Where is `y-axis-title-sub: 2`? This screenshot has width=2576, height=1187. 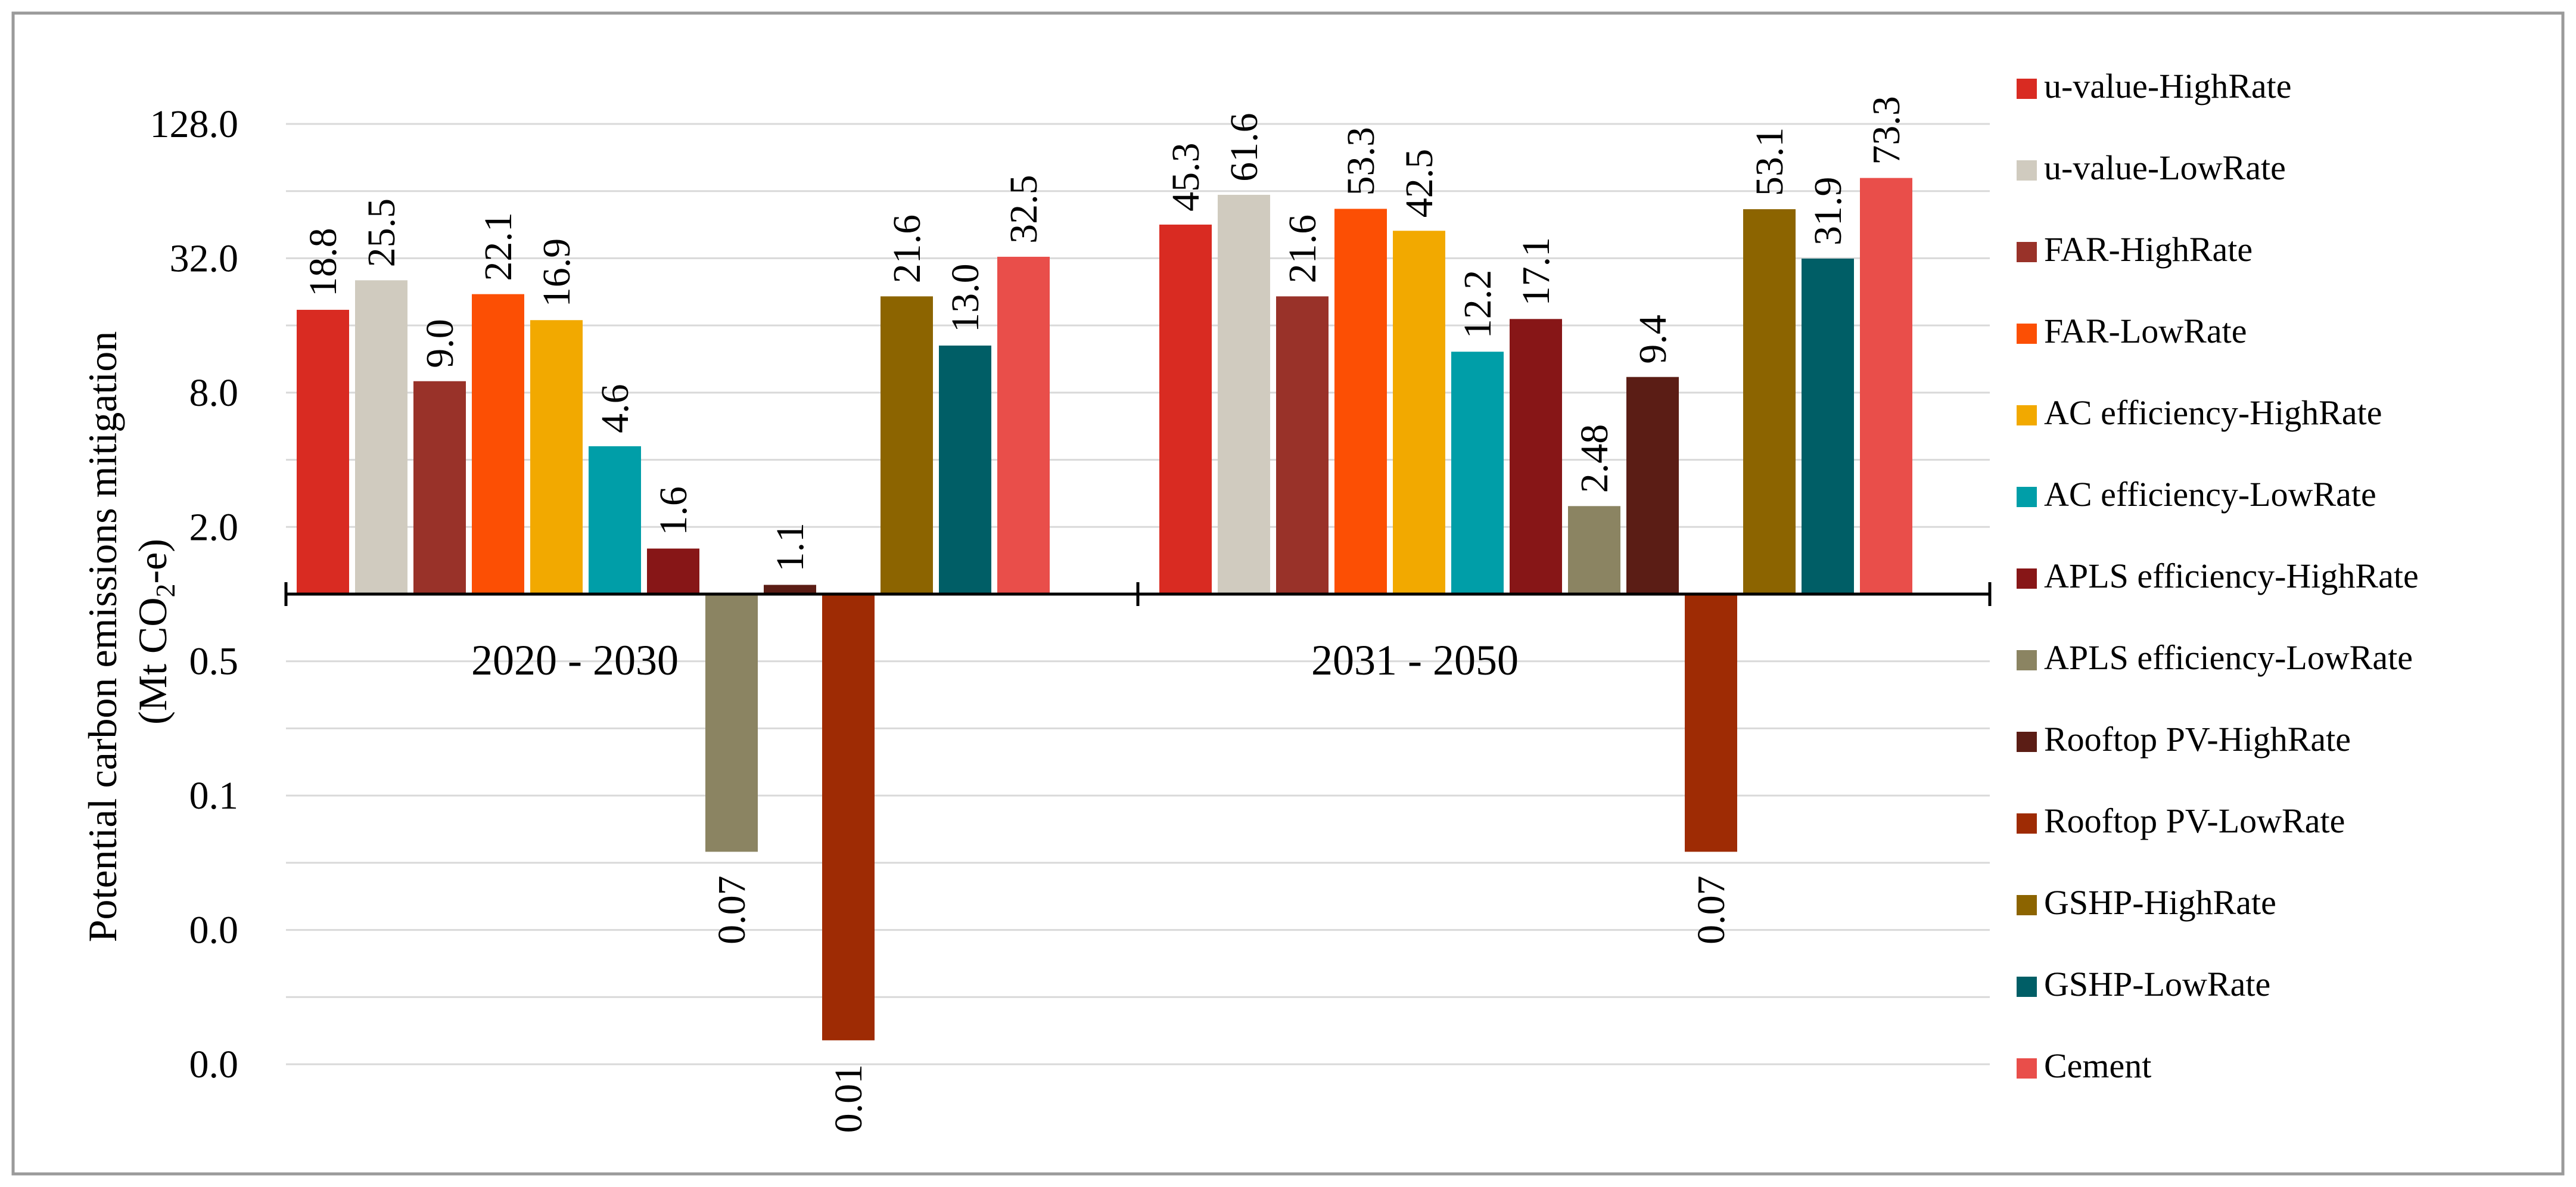
y-axis-title-sub: 2 is located at coordinates (165, 591).